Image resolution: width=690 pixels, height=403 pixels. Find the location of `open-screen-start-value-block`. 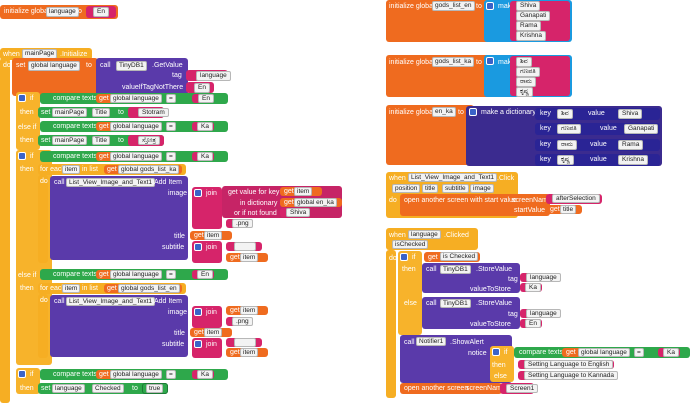

open-screen-start-value-block is located at coordinates (475, 205).